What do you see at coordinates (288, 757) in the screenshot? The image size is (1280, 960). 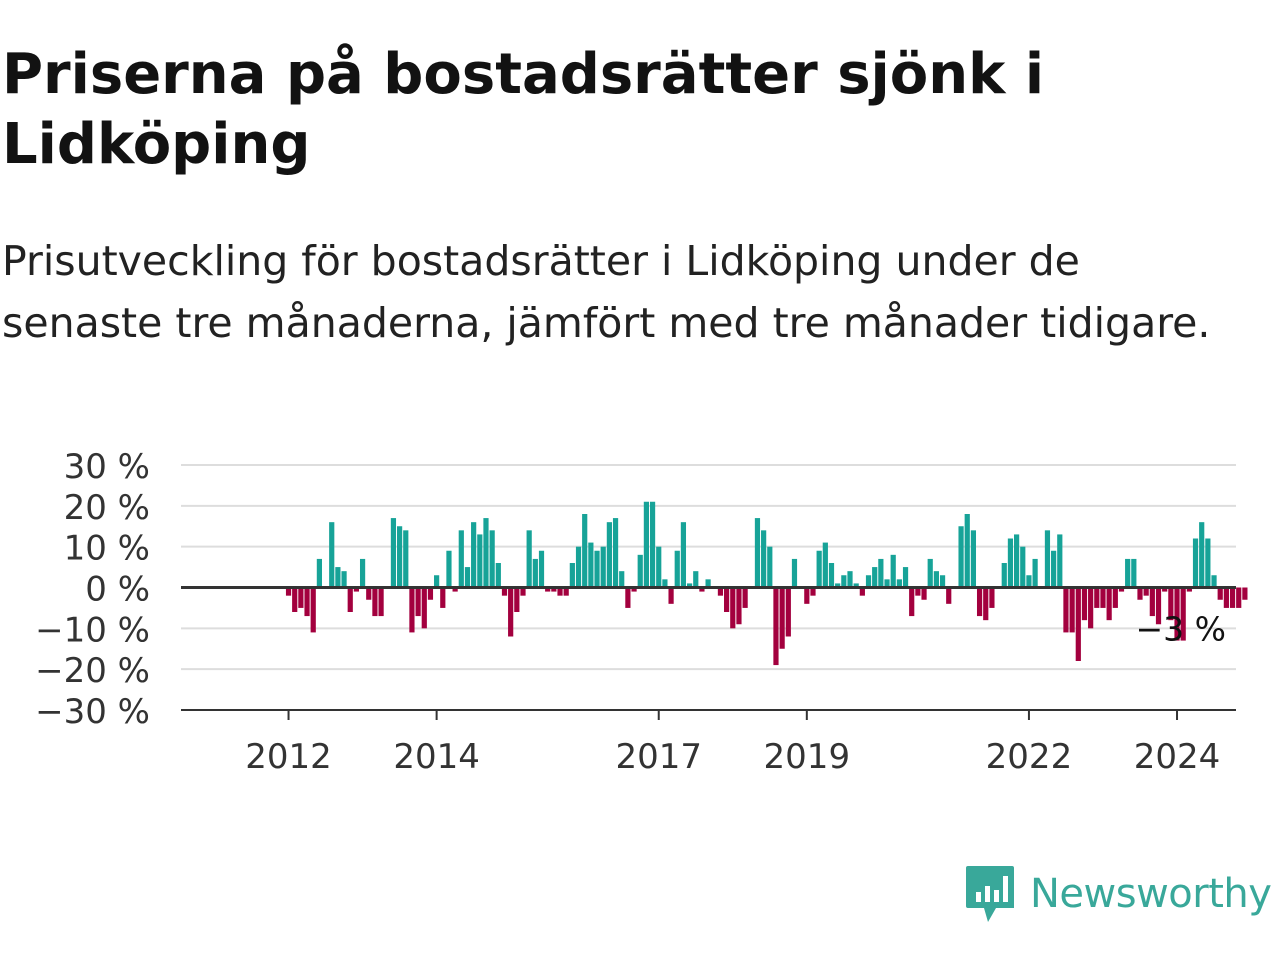 I see `x-tick-label: 2012` at bounding box center [288, 757].